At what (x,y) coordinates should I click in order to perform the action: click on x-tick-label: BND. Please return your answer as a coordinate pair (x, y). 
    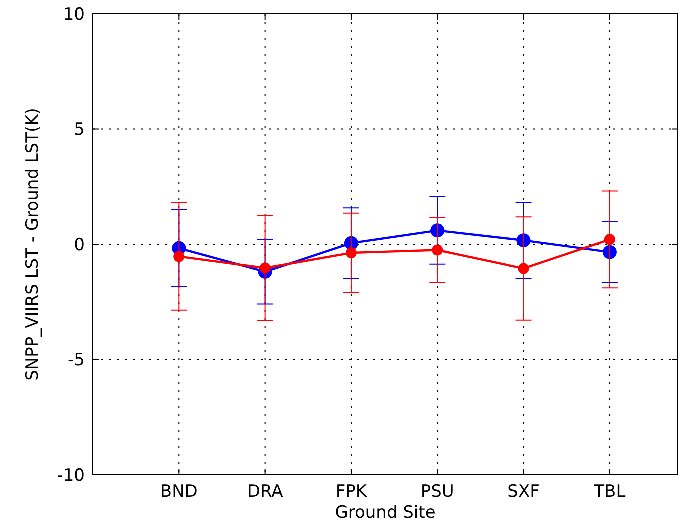
    Looking at the image, I should click on (179, 492).